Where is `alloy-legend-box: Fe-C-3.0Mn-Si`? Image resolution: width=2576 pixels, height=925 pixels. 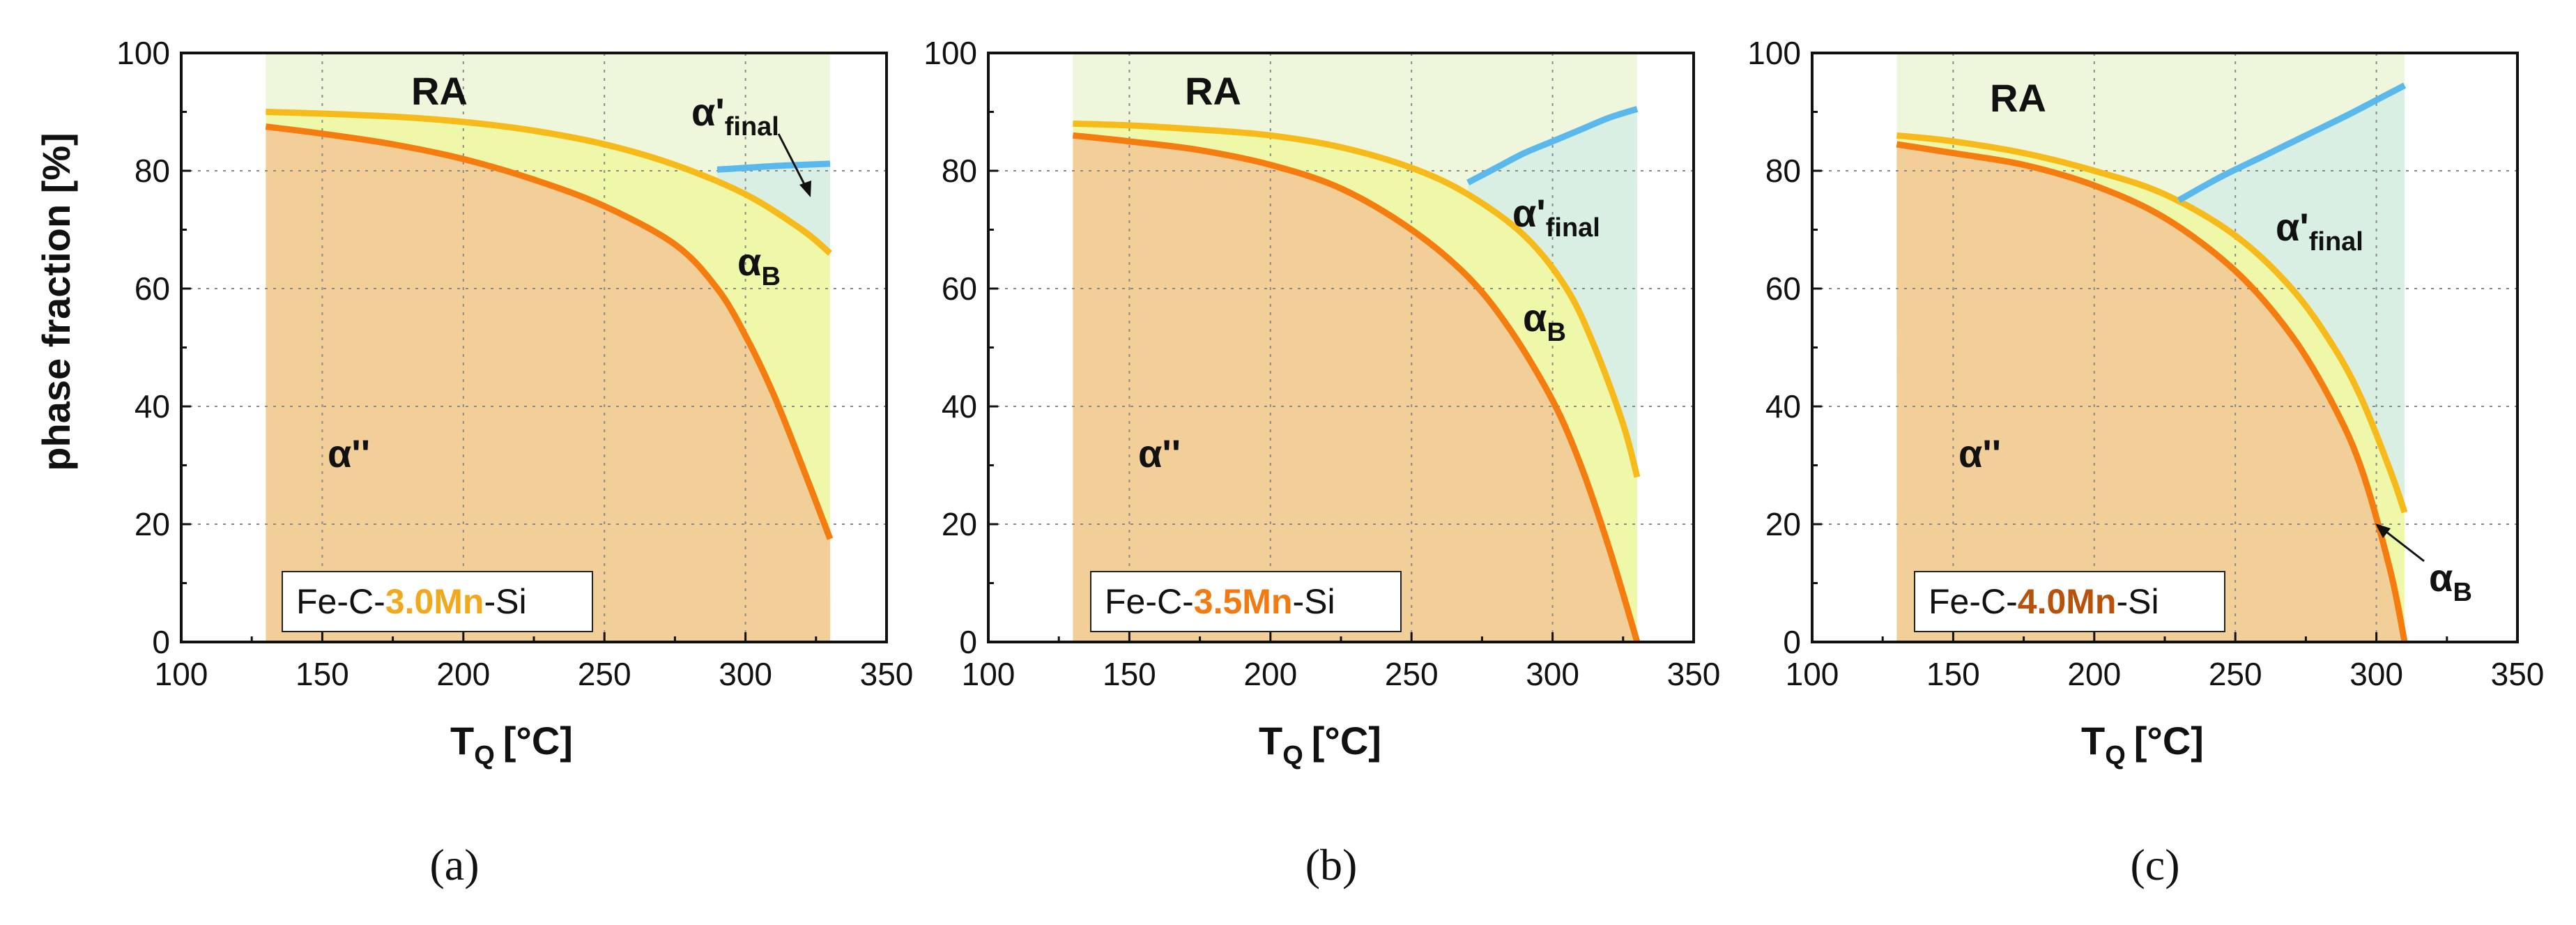 alloy-legend-box: Fe-C-3.0Mn-Si is located at coordinates (437, 601).